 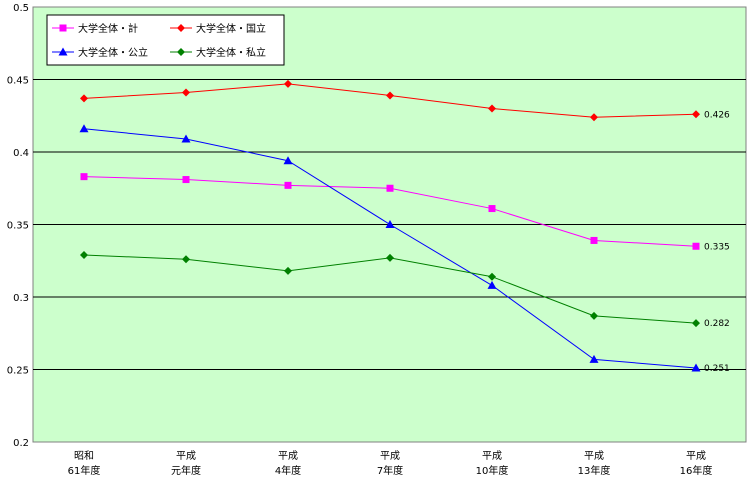 I want to click on x-tick-label: 10年度, so click(x=492, y=470).